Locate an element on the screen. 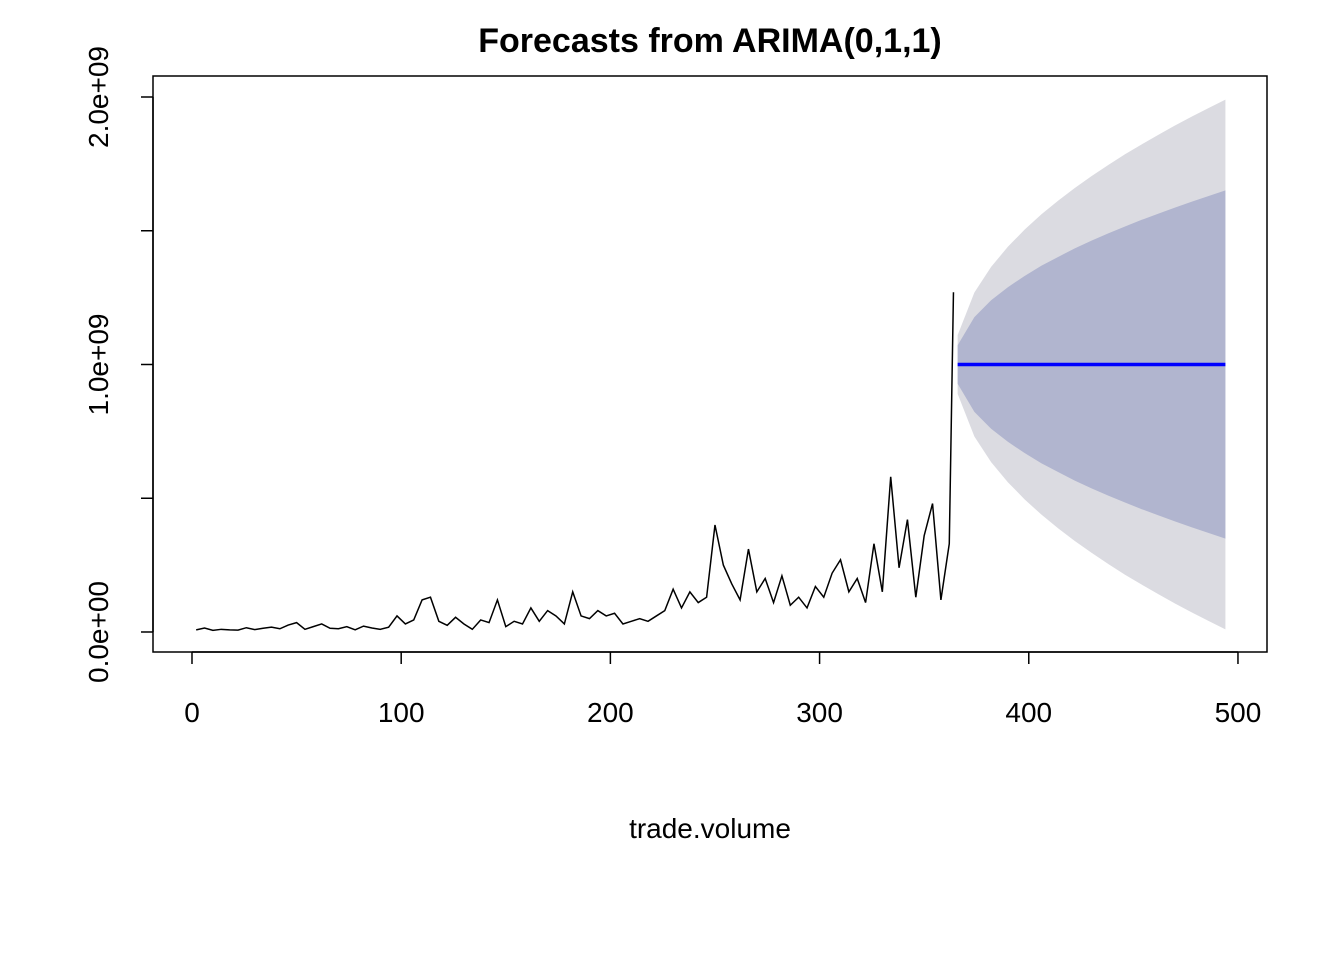 The image size is (1344, 960). chart-title: Forecasts from ARIMA(0,1,1) is located at coordinates (710, 41).